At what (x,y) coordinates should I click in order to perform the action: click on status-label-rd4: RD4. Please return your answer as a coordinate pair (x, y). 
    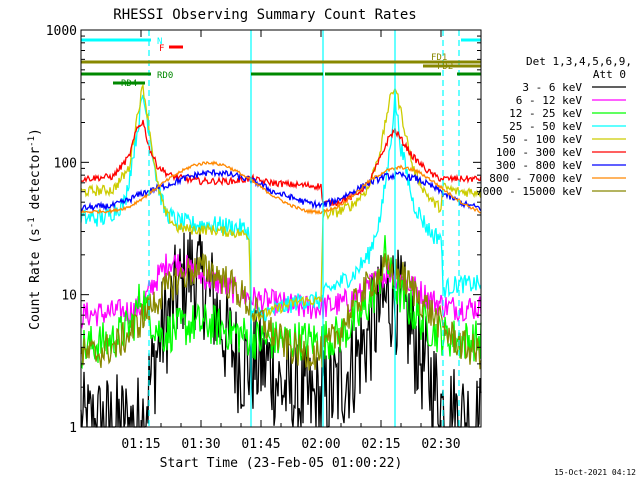
    Looking at the image, I should click on (129, 84).